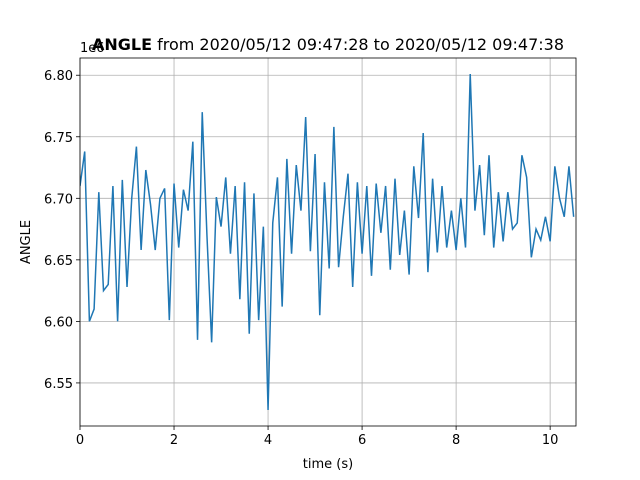  What do you see at coordinates (26, 242) in the screenshot?
I see `y-axis-label: ANGLE` at bounding box center [26, 242].